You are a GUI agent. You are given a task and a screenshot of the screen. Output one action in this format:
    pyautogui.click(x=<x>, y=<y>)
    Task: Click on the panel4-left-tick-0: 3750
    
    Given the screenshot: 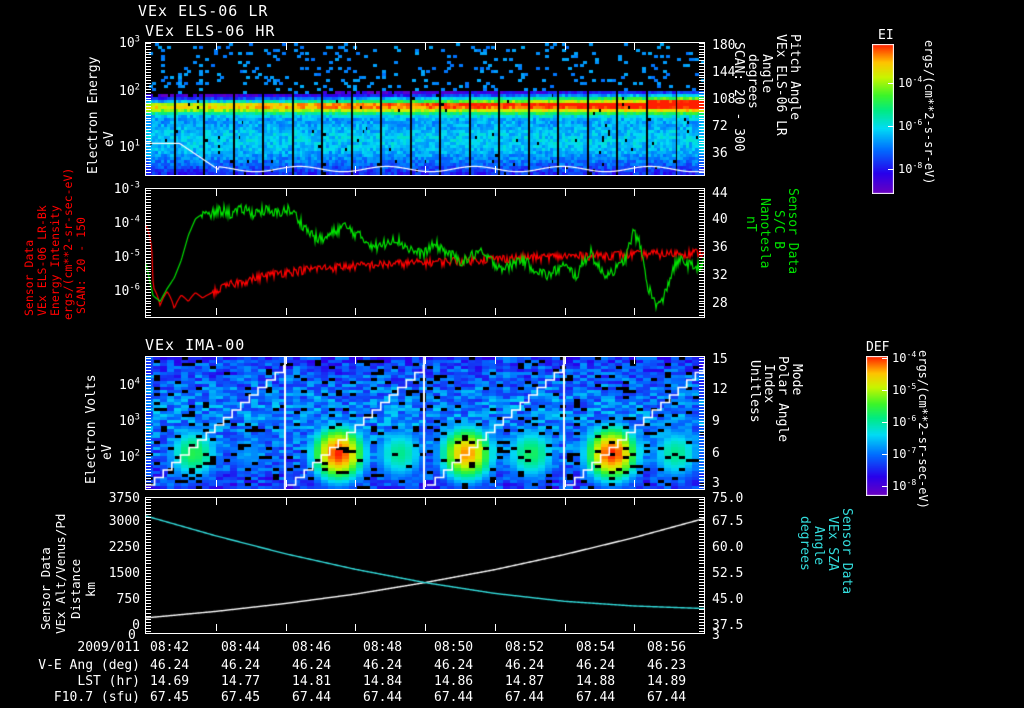 What is the action you would take?
    pyautogui.click(x=124, y=498)
    